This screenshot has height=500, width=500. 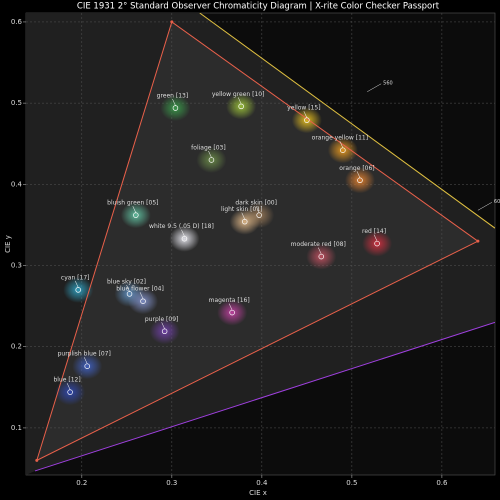 I want to click on patch-label: magenta [16], so click(x=229, y=300).